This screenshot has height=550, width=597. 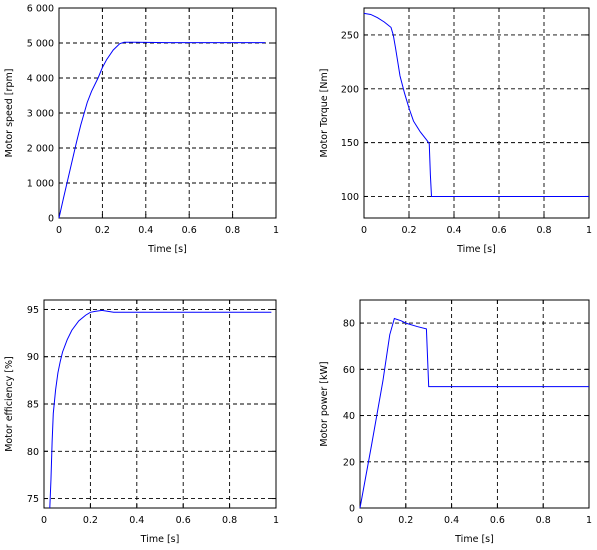 I want to click on y-tick-label: 85, so click(x=33, y=405).